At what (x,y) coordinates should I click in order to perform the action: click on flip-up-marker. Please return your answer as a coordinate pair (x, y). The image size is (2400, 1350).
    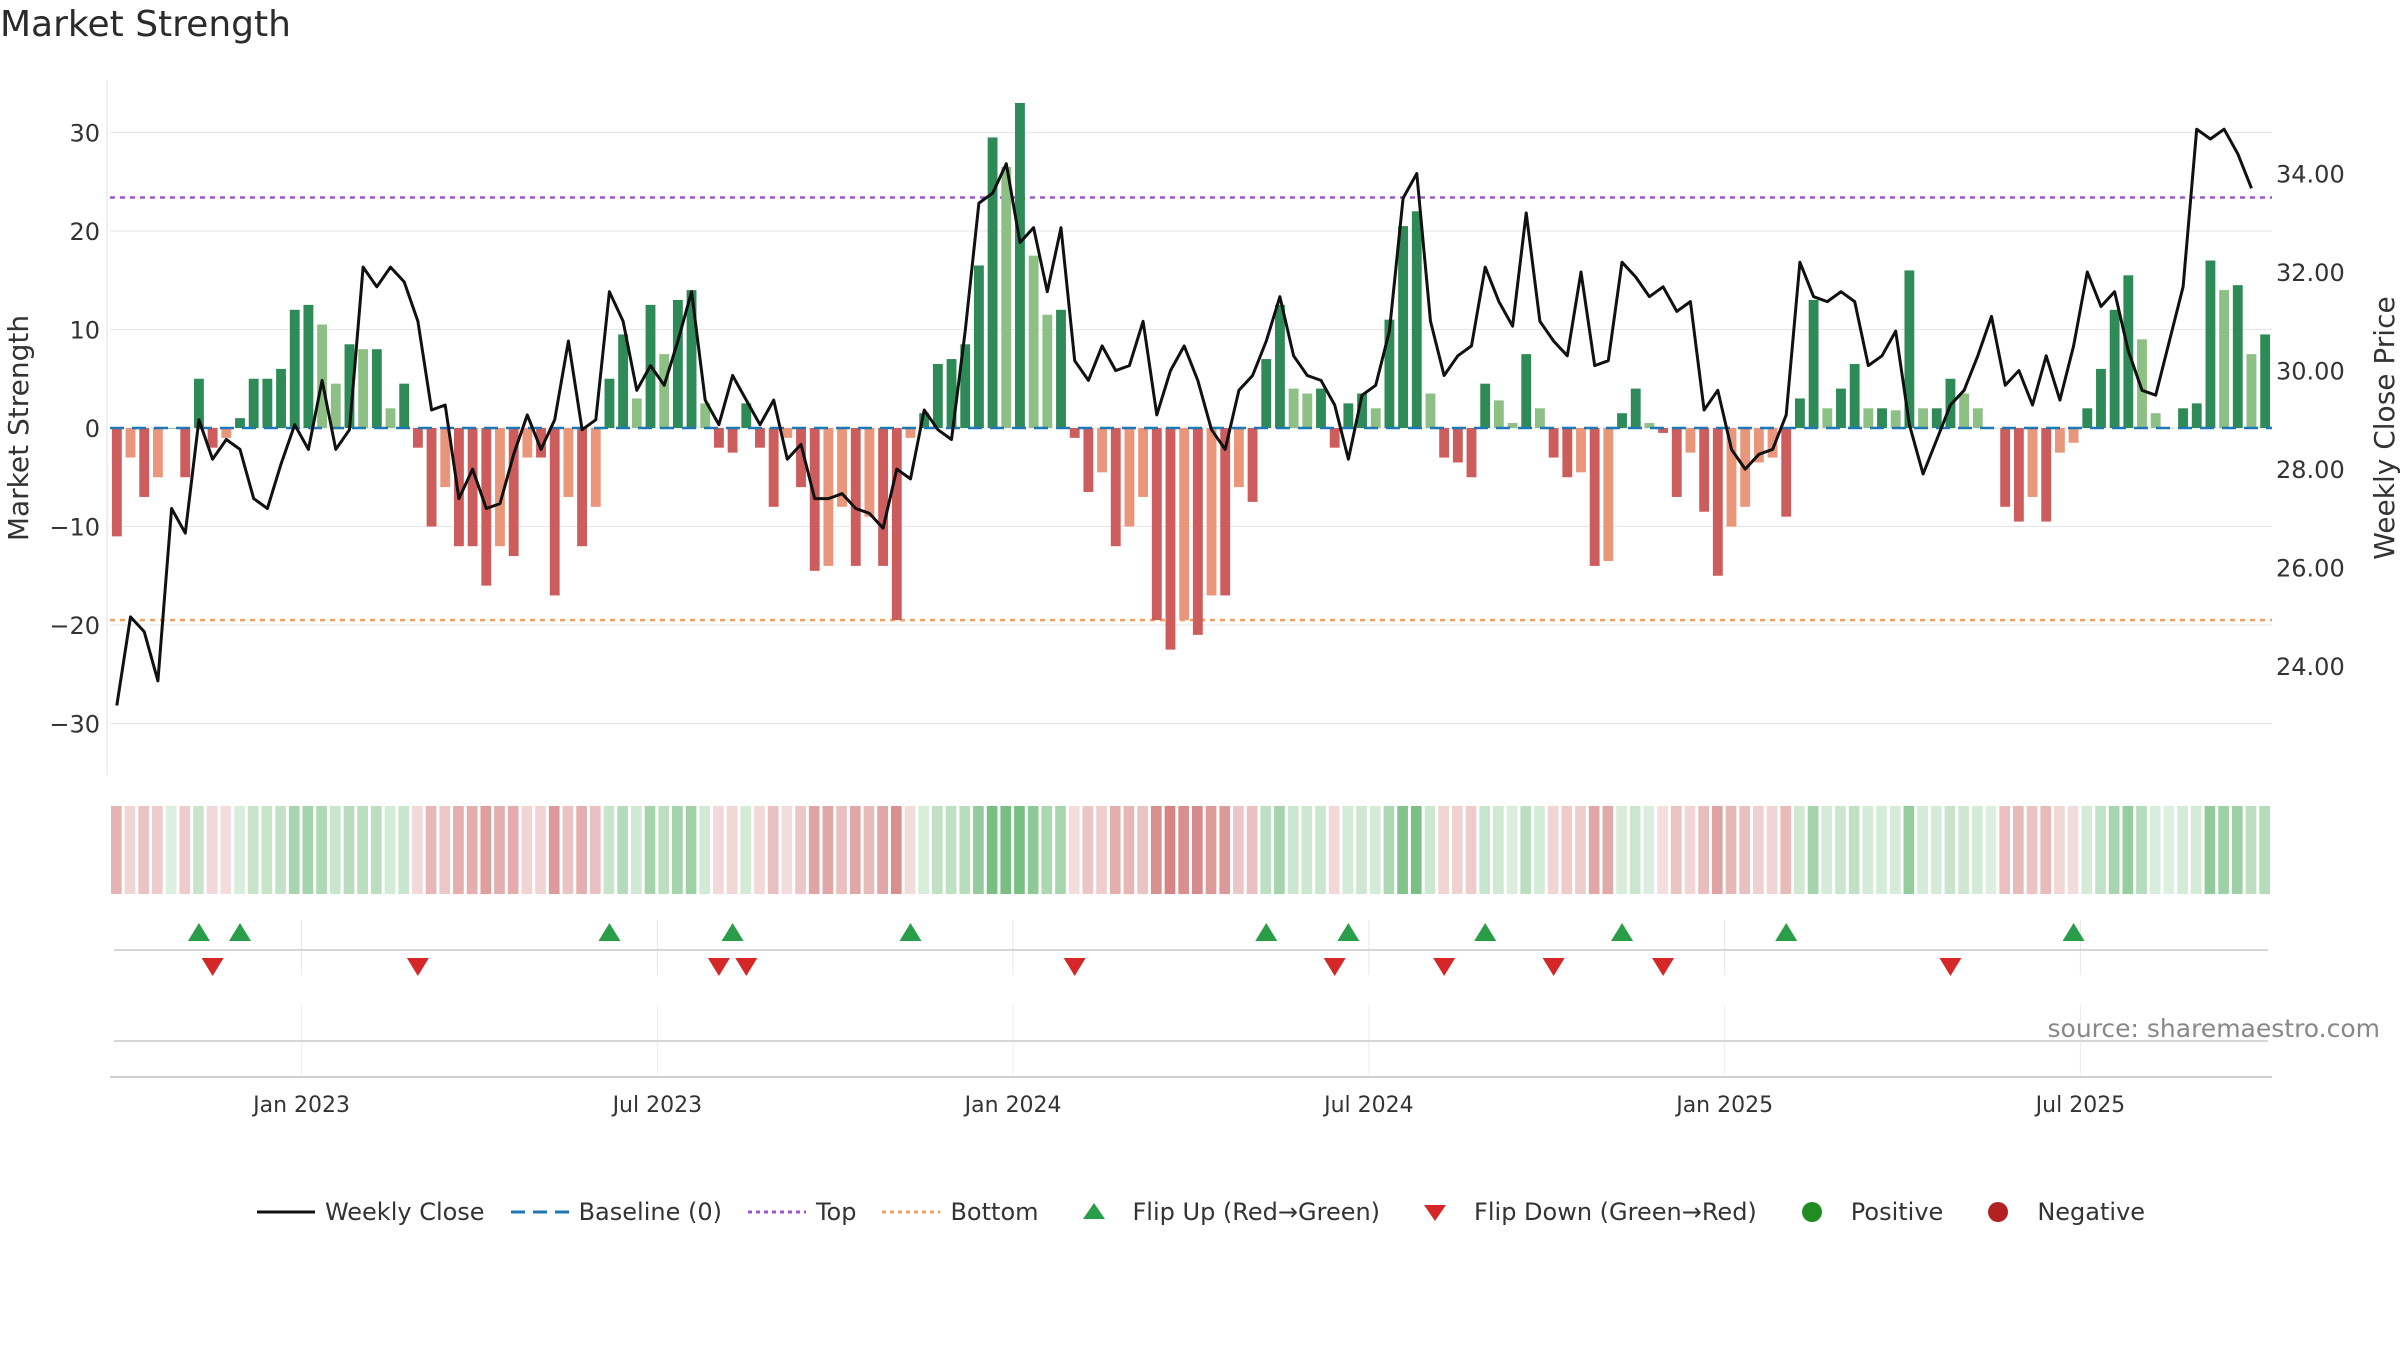
    Looking at the image, I should click on (732, 932).